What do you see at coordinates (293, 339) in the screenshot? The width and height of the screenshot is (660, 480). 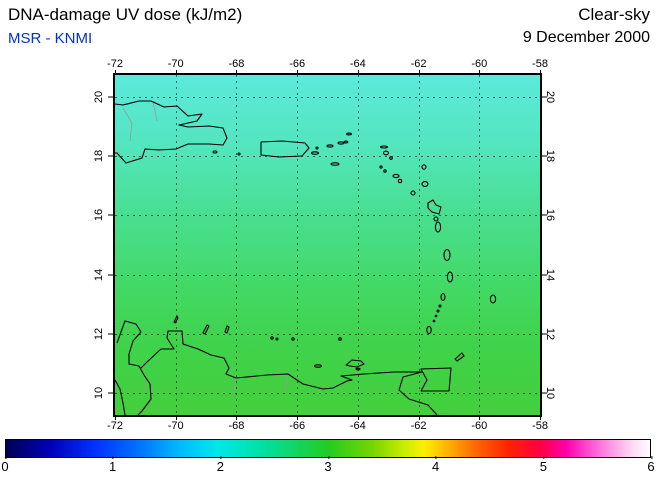 I see `la-orchila-island` at bounding box center [293, 339].